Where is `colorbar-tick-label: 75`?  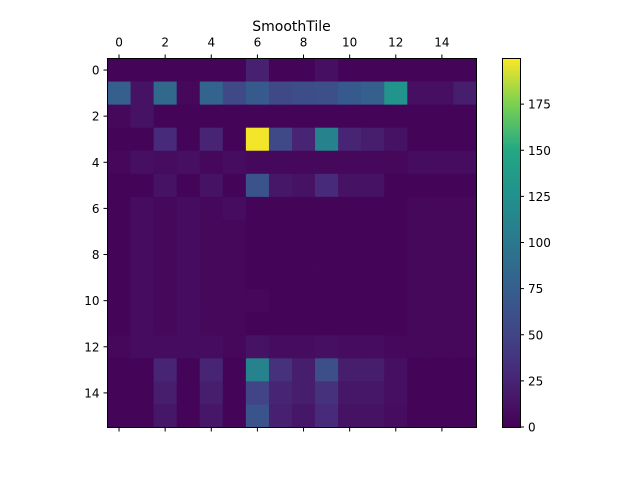 colorbar-tick-label: 75 is located at coordinates (535, 289).